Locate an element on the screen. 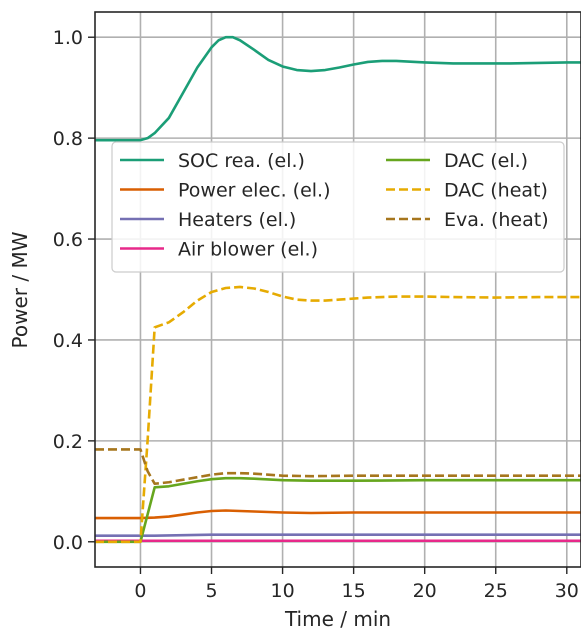 The height and width of the screenshot is (635, 581). y-tick-label: 0.0 is located at coordinates (68, 543).